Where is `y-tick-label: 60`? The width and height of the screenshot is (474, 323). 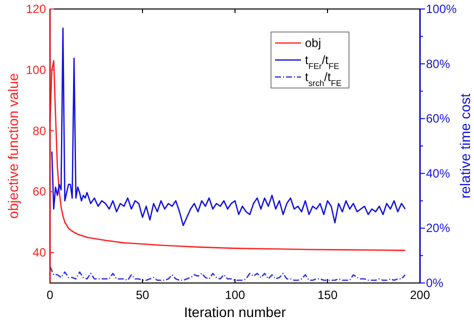
y-tick-label: 60 is located at coordinates (39, 191).